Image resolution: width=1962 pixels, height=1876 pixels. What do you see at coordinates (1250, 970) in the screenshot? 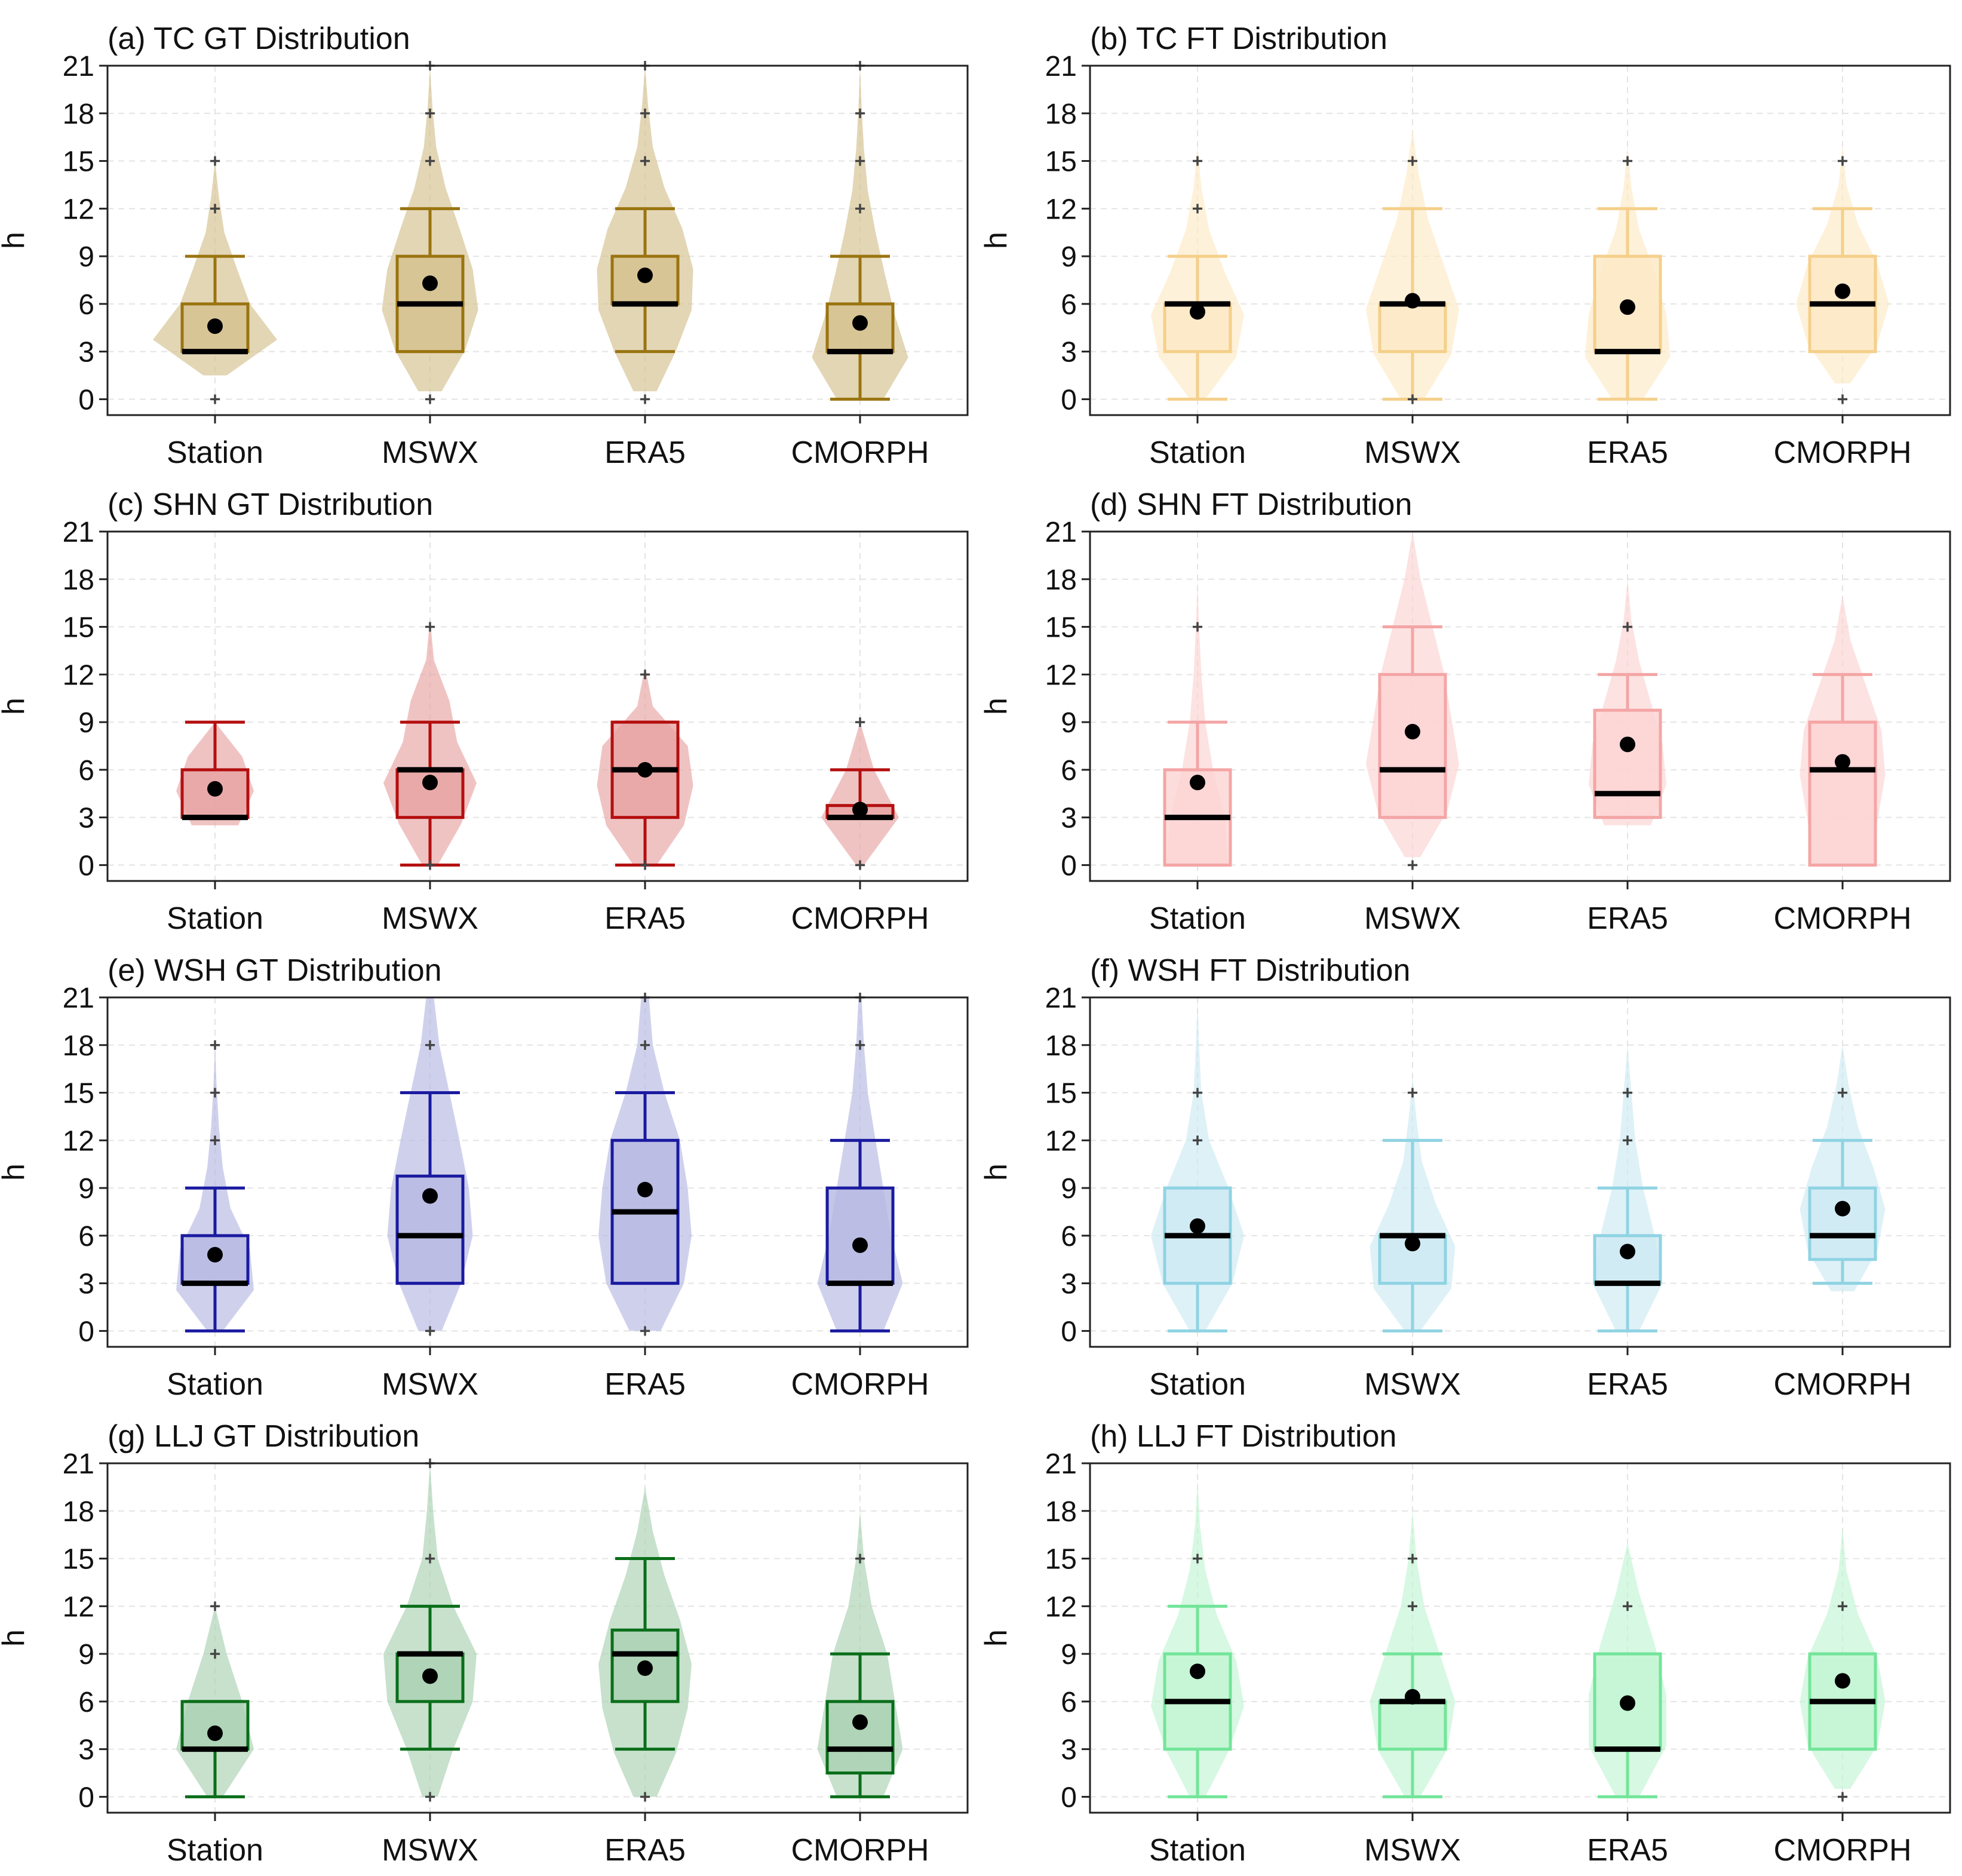
I see `panel-title: (f) WSH FT Distribution` at bounding box center [1250, 970].